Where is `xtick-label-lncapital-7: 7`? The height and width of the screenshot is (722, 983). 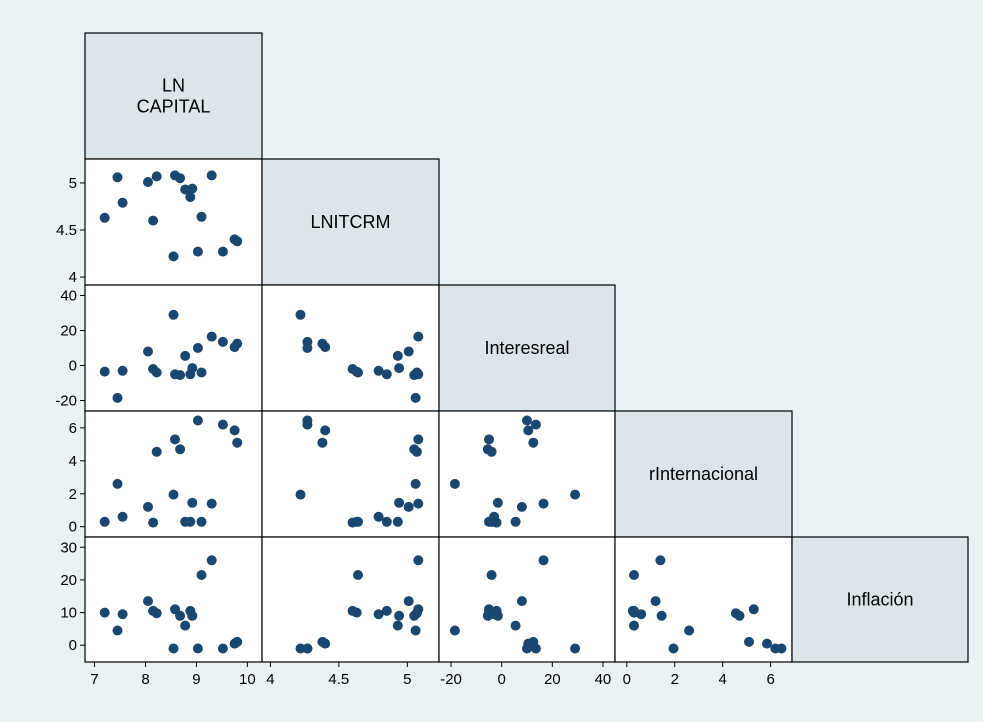
xtick-label-lncapital-7: 7 is located at coordinates (94, 679).